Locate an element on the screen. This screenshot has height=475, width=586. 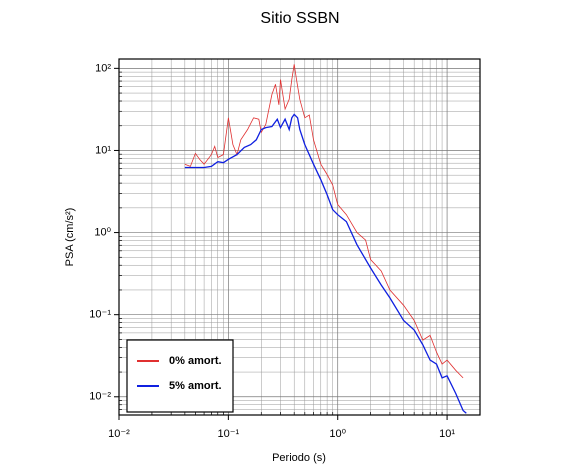
y-tick-label: 10⁰ is located at coordinates (102, 232).